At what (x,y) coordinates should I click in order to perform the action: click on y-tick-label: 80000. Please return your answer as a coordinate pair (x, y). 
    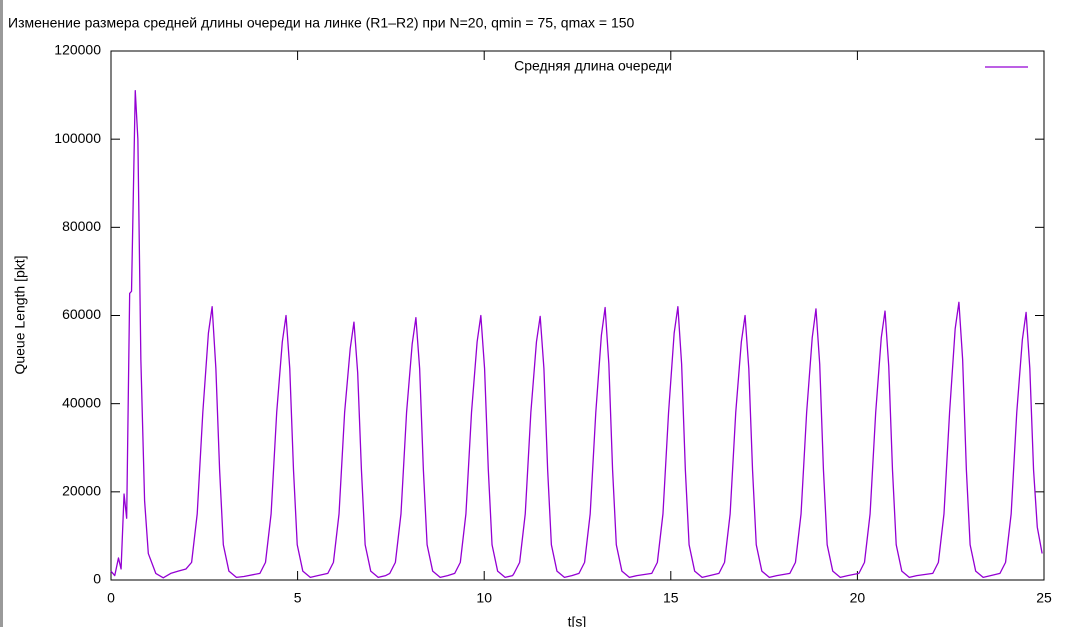
    Looking at the image, I should click on (81, 226).